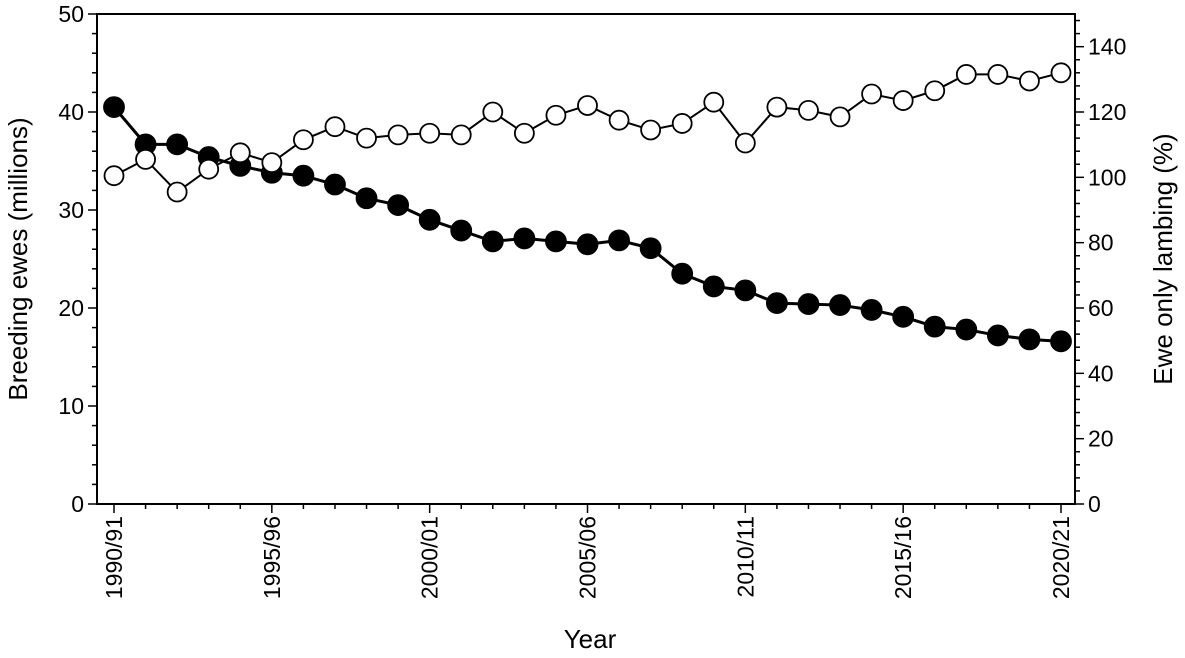 Image resolution: width=1185 pixels, height=658 pixels. What do you see at coordinates (587, 132) in the screenshot?
I see `ewe-lambing-line` at bounding box center [587, 132].